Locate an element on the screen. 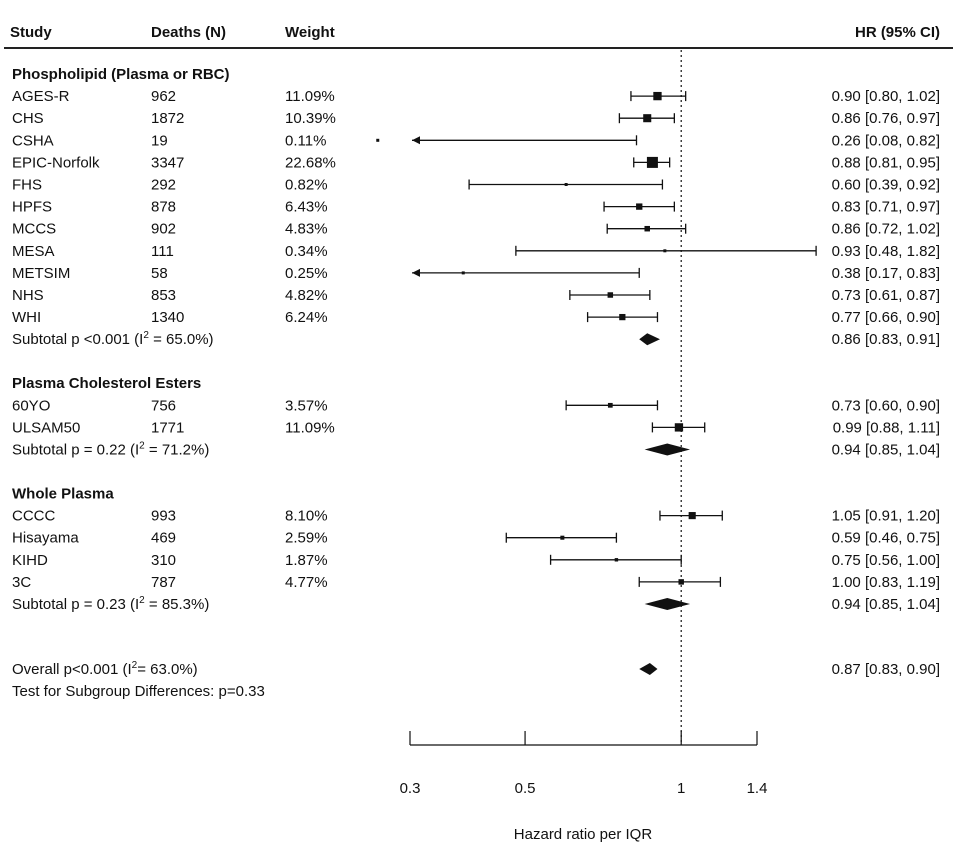 The image size is (957, 850). hr-ci-value: 0.59 [0.46, 0.75] is located at coordinates (886, 538).